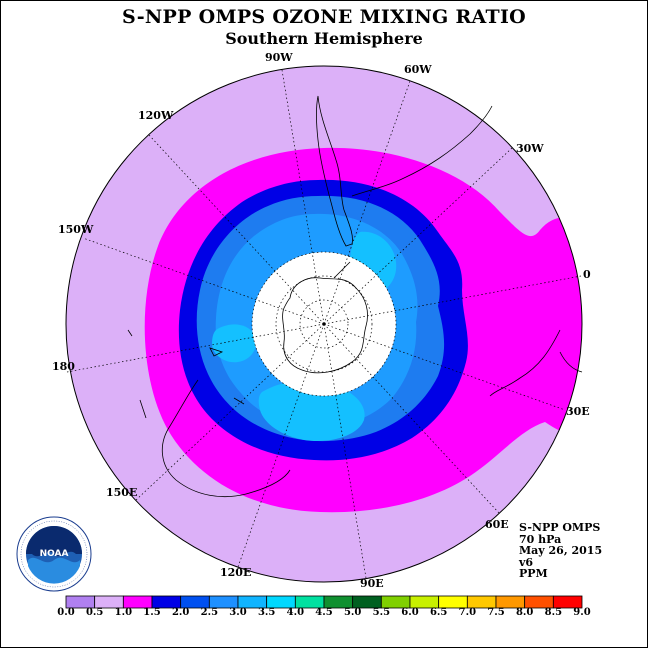 This screenshot has width=648, height=648. I want to click on colorbar-tick-label: 6.0, so click(410, 612).